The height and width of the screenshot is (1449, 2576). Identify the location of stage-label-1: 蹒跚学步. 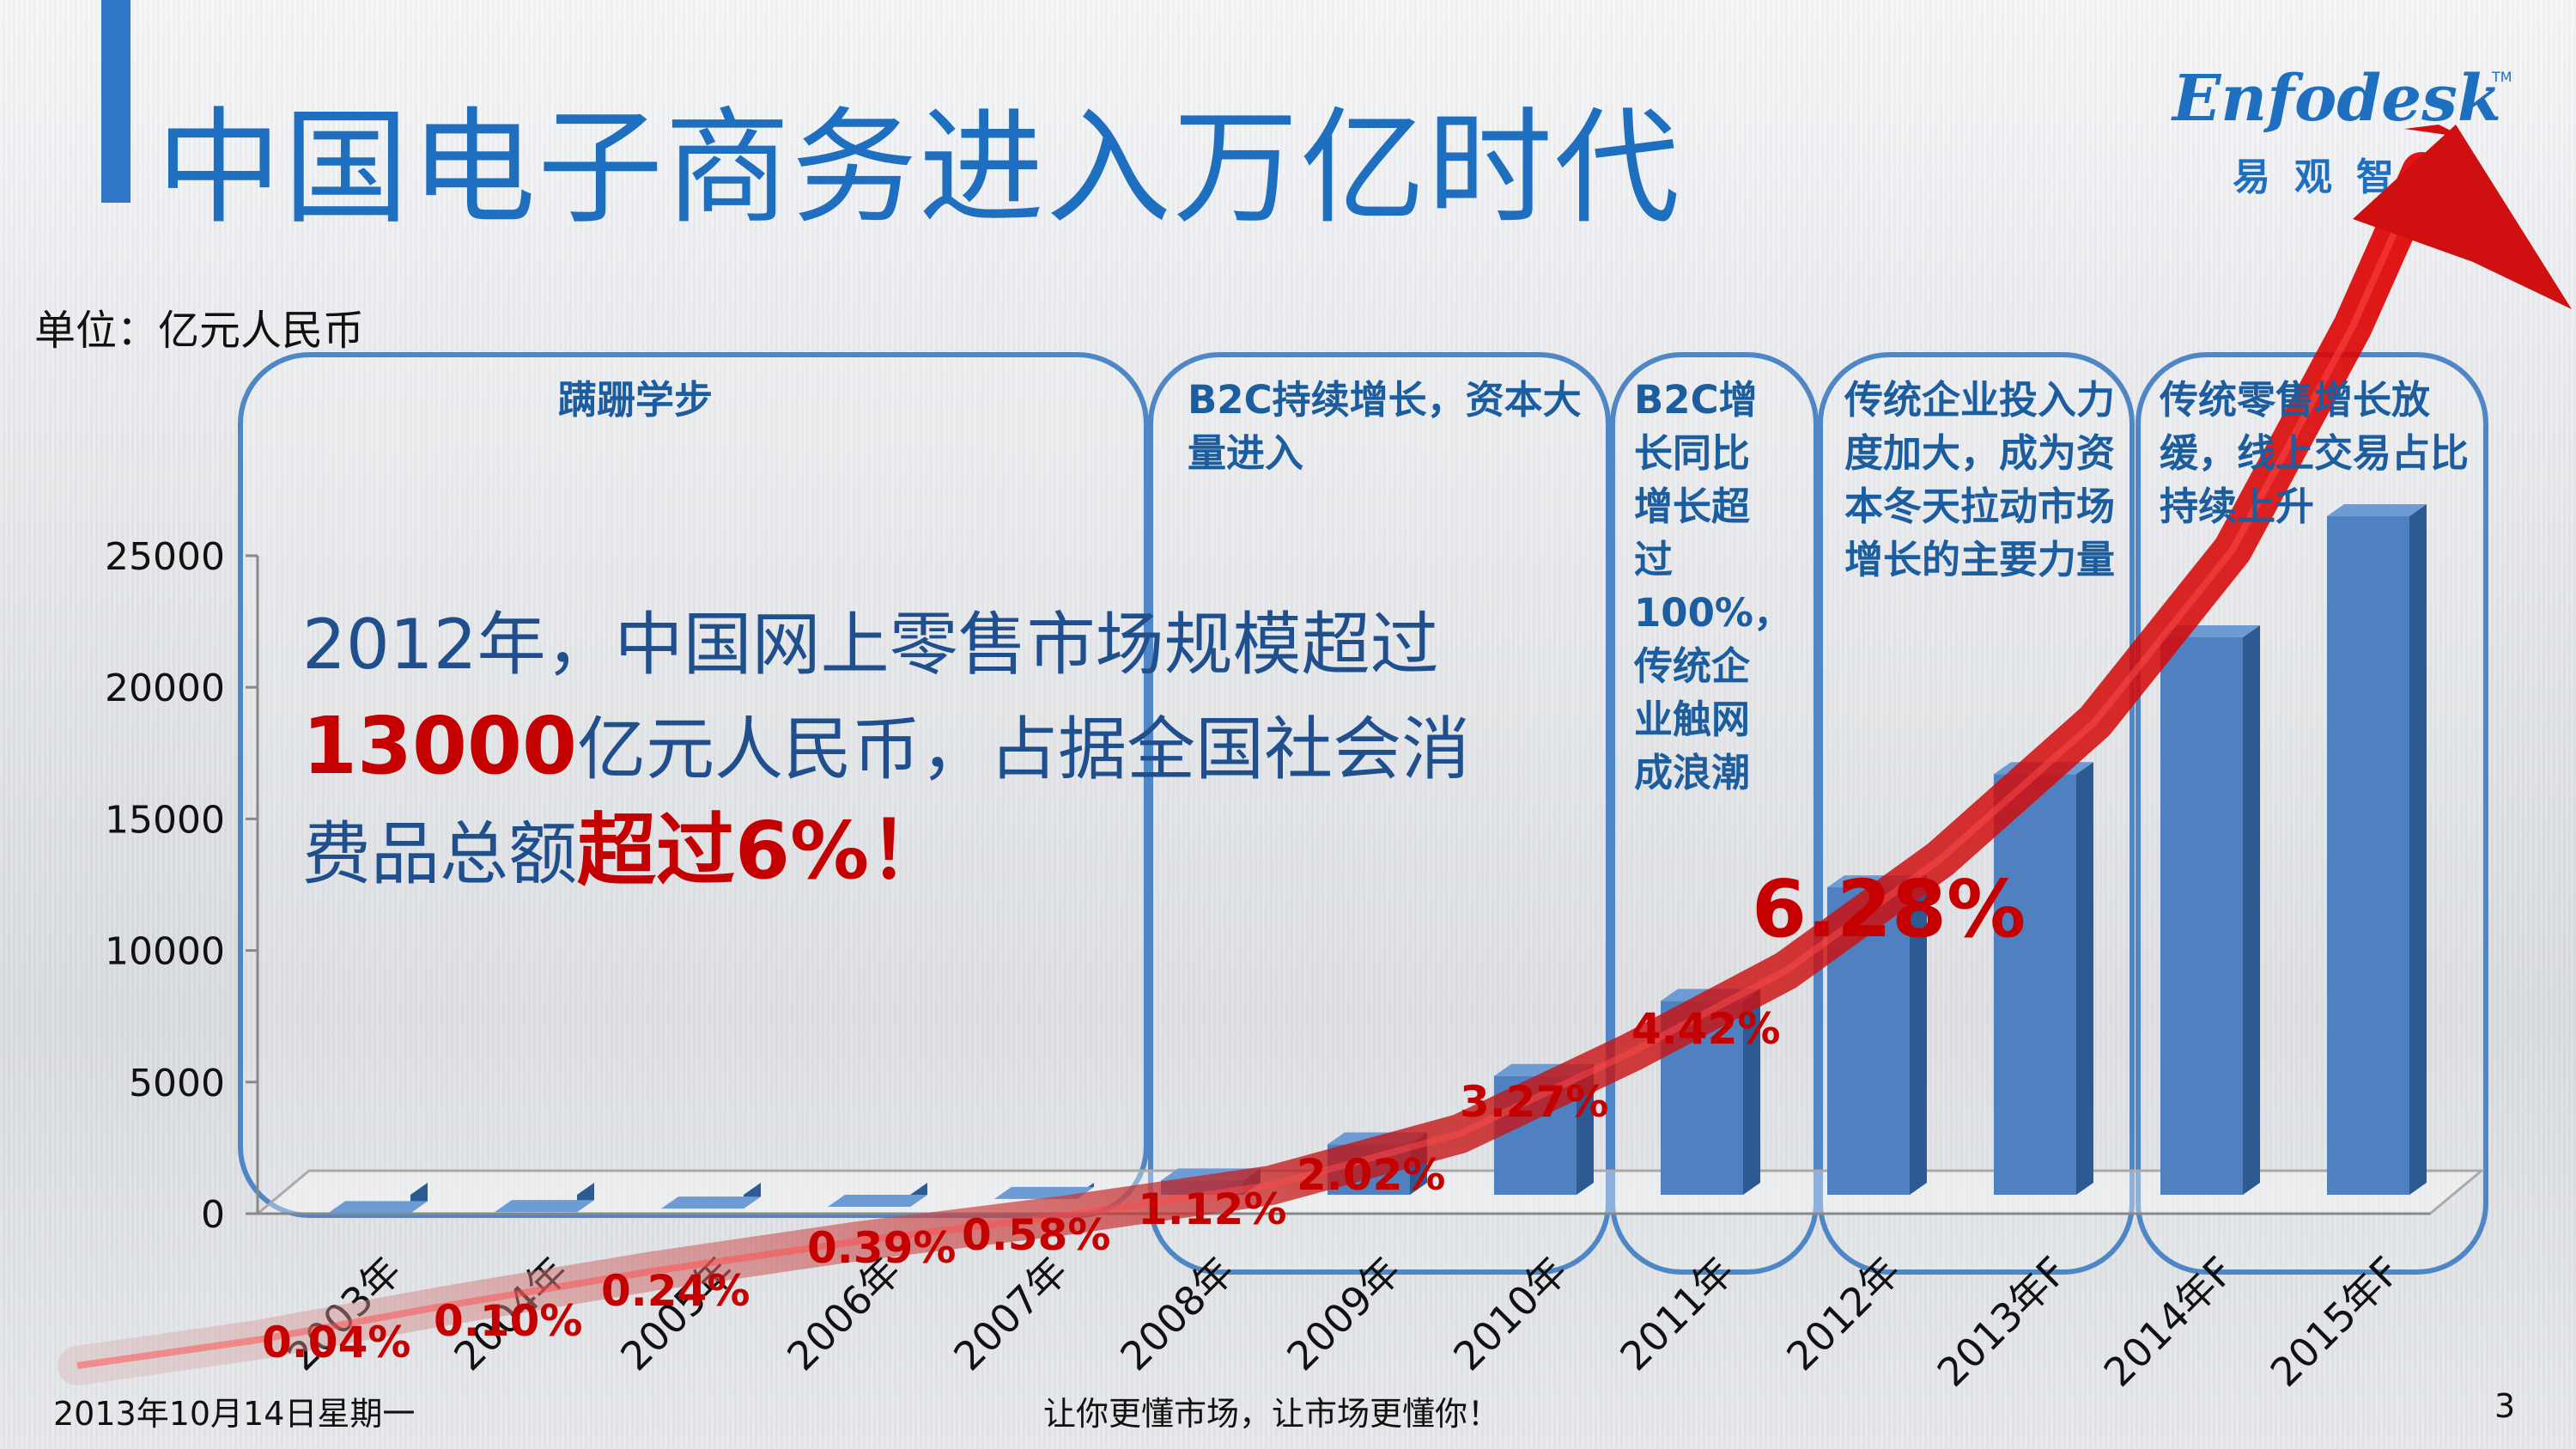
(636, 400).